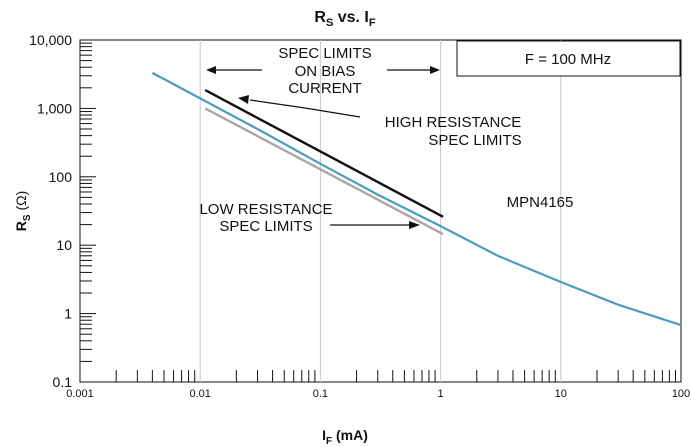 The image size is (691, 447). I want to click on high-res-label-line2: SPEC LIMITS, so click(474, 140).